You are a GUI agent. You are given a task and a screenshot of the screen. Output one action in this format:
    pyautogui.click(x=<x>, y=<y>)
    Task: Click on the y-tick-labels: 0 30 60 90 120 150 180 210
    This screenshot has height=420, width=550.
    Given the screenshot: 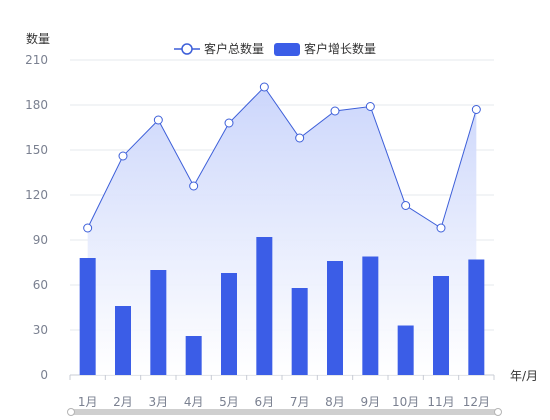 What is the action you would take?
    pyautogui.click(x=36, y=217)
    